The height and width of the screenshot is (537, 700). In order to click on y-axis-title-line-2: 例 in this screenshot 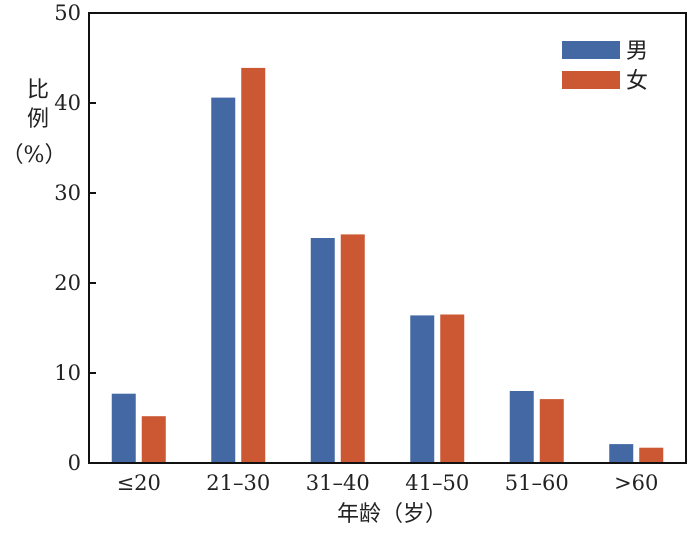, I will do `click(38, 119)`.